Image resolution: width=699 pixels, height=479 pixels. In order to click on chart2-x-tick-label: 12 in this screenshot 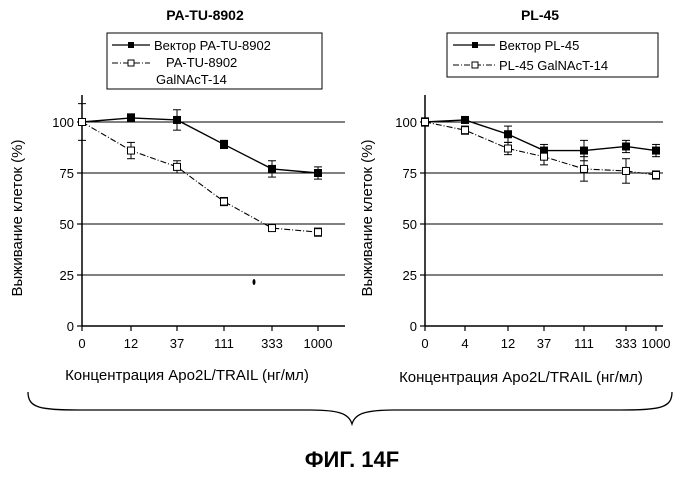, I will do `click(508, 343)`.